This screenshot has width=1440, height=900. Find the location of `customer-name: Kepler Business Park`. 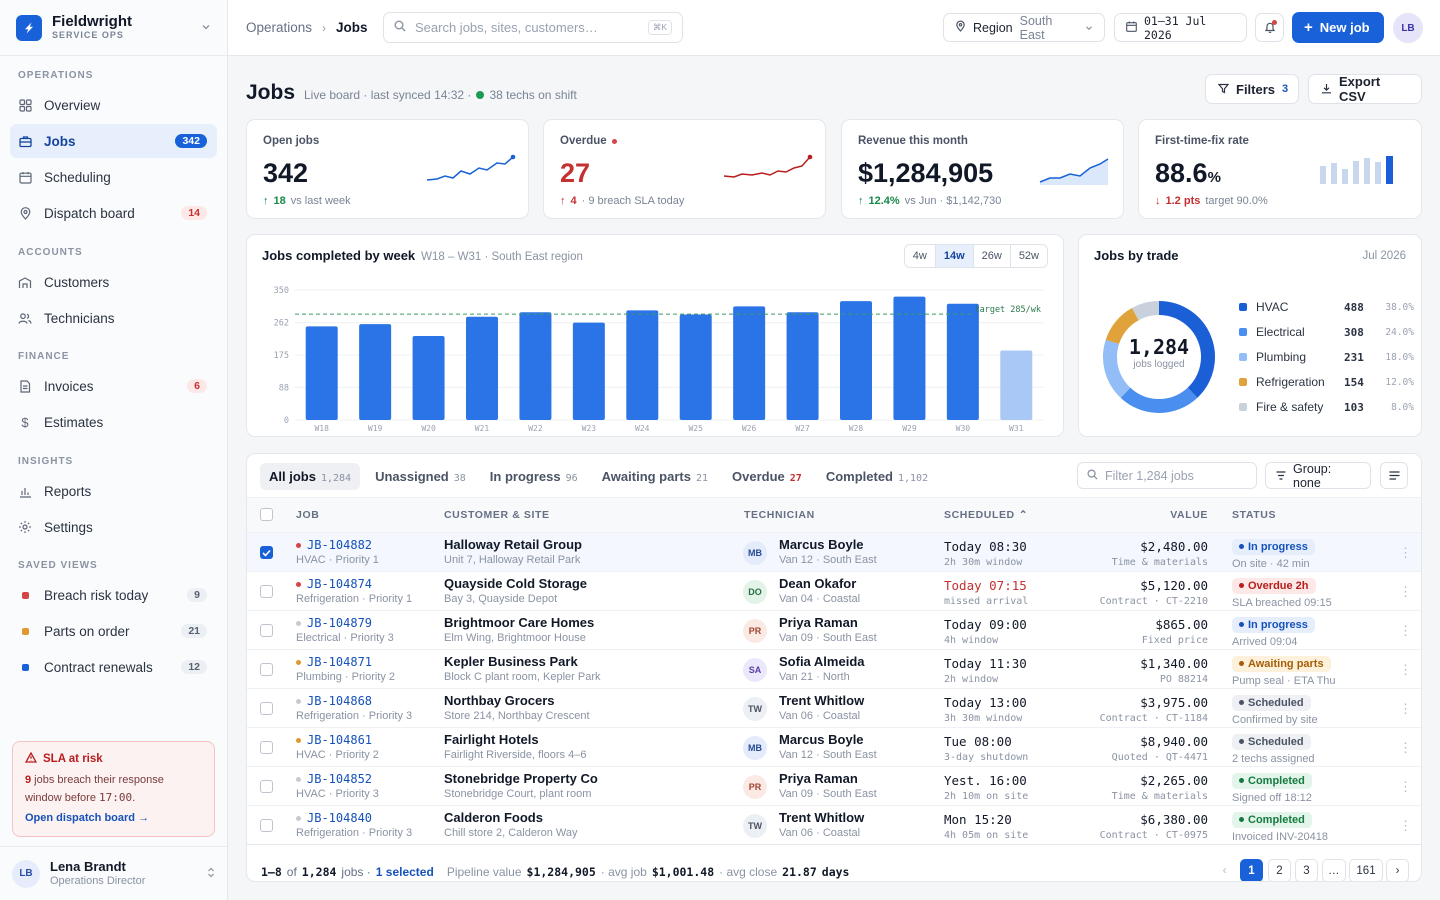

customer-name: Kepler Business Park is located at coordinates (511, 661).